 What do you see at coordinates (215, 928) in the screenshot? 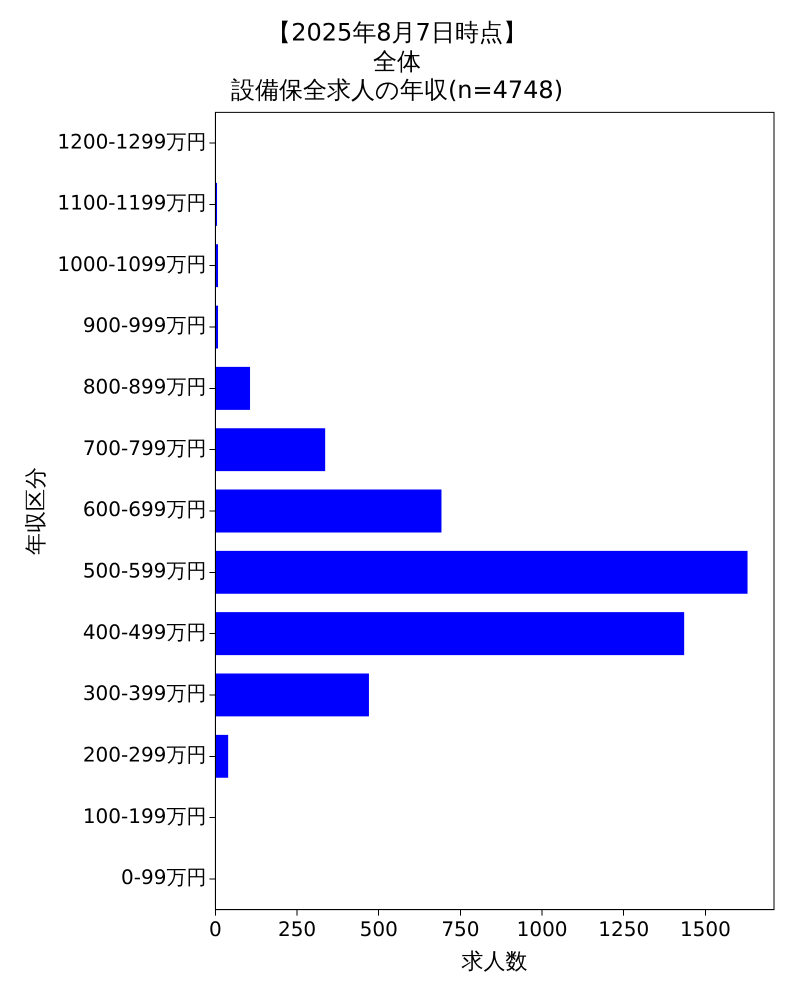
I see `x-tick-label: 0` at bounding box center [215, 928].